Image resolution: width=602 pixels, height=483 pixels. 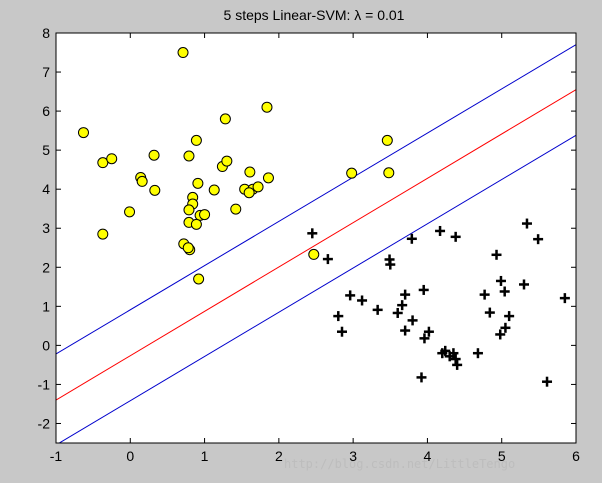 What do you see at coordinates (46, 33) in the screenshot?
I see `y-tick-label-10: 8` at bounding box center [46, 33].